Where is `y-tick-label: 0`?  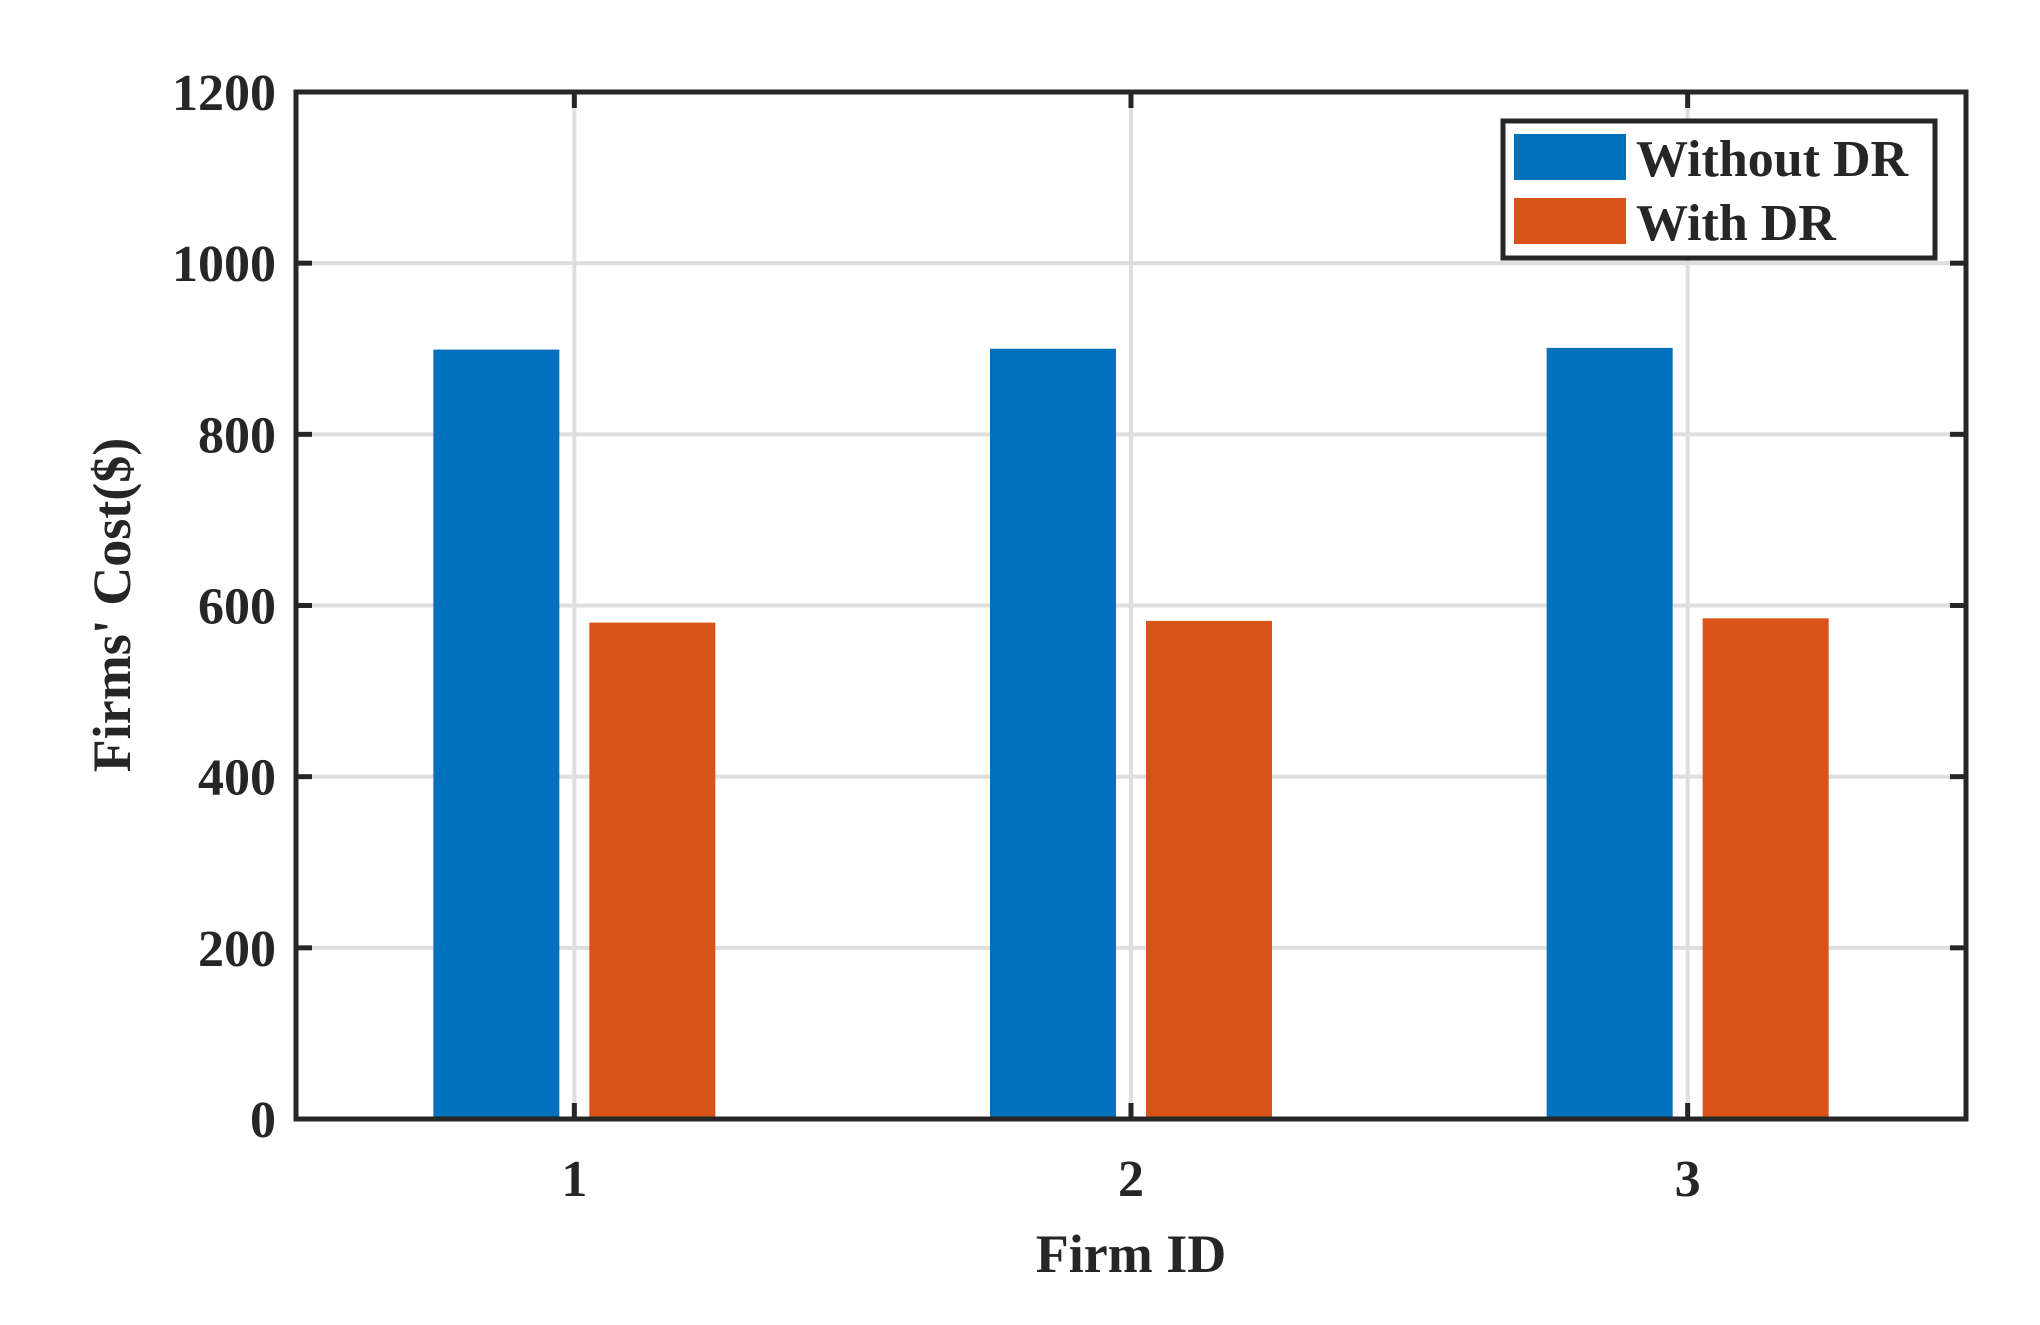 y-tick-label: 0 is located at coordinates (263, 1120).